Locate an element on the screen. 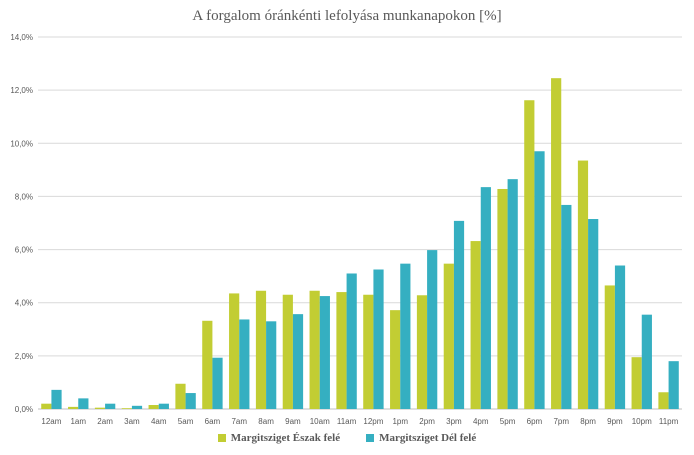 Image resolution: width=694 pixels, height=455 pixels. x-tick-label: 5am is located at coordinates (186, 421).